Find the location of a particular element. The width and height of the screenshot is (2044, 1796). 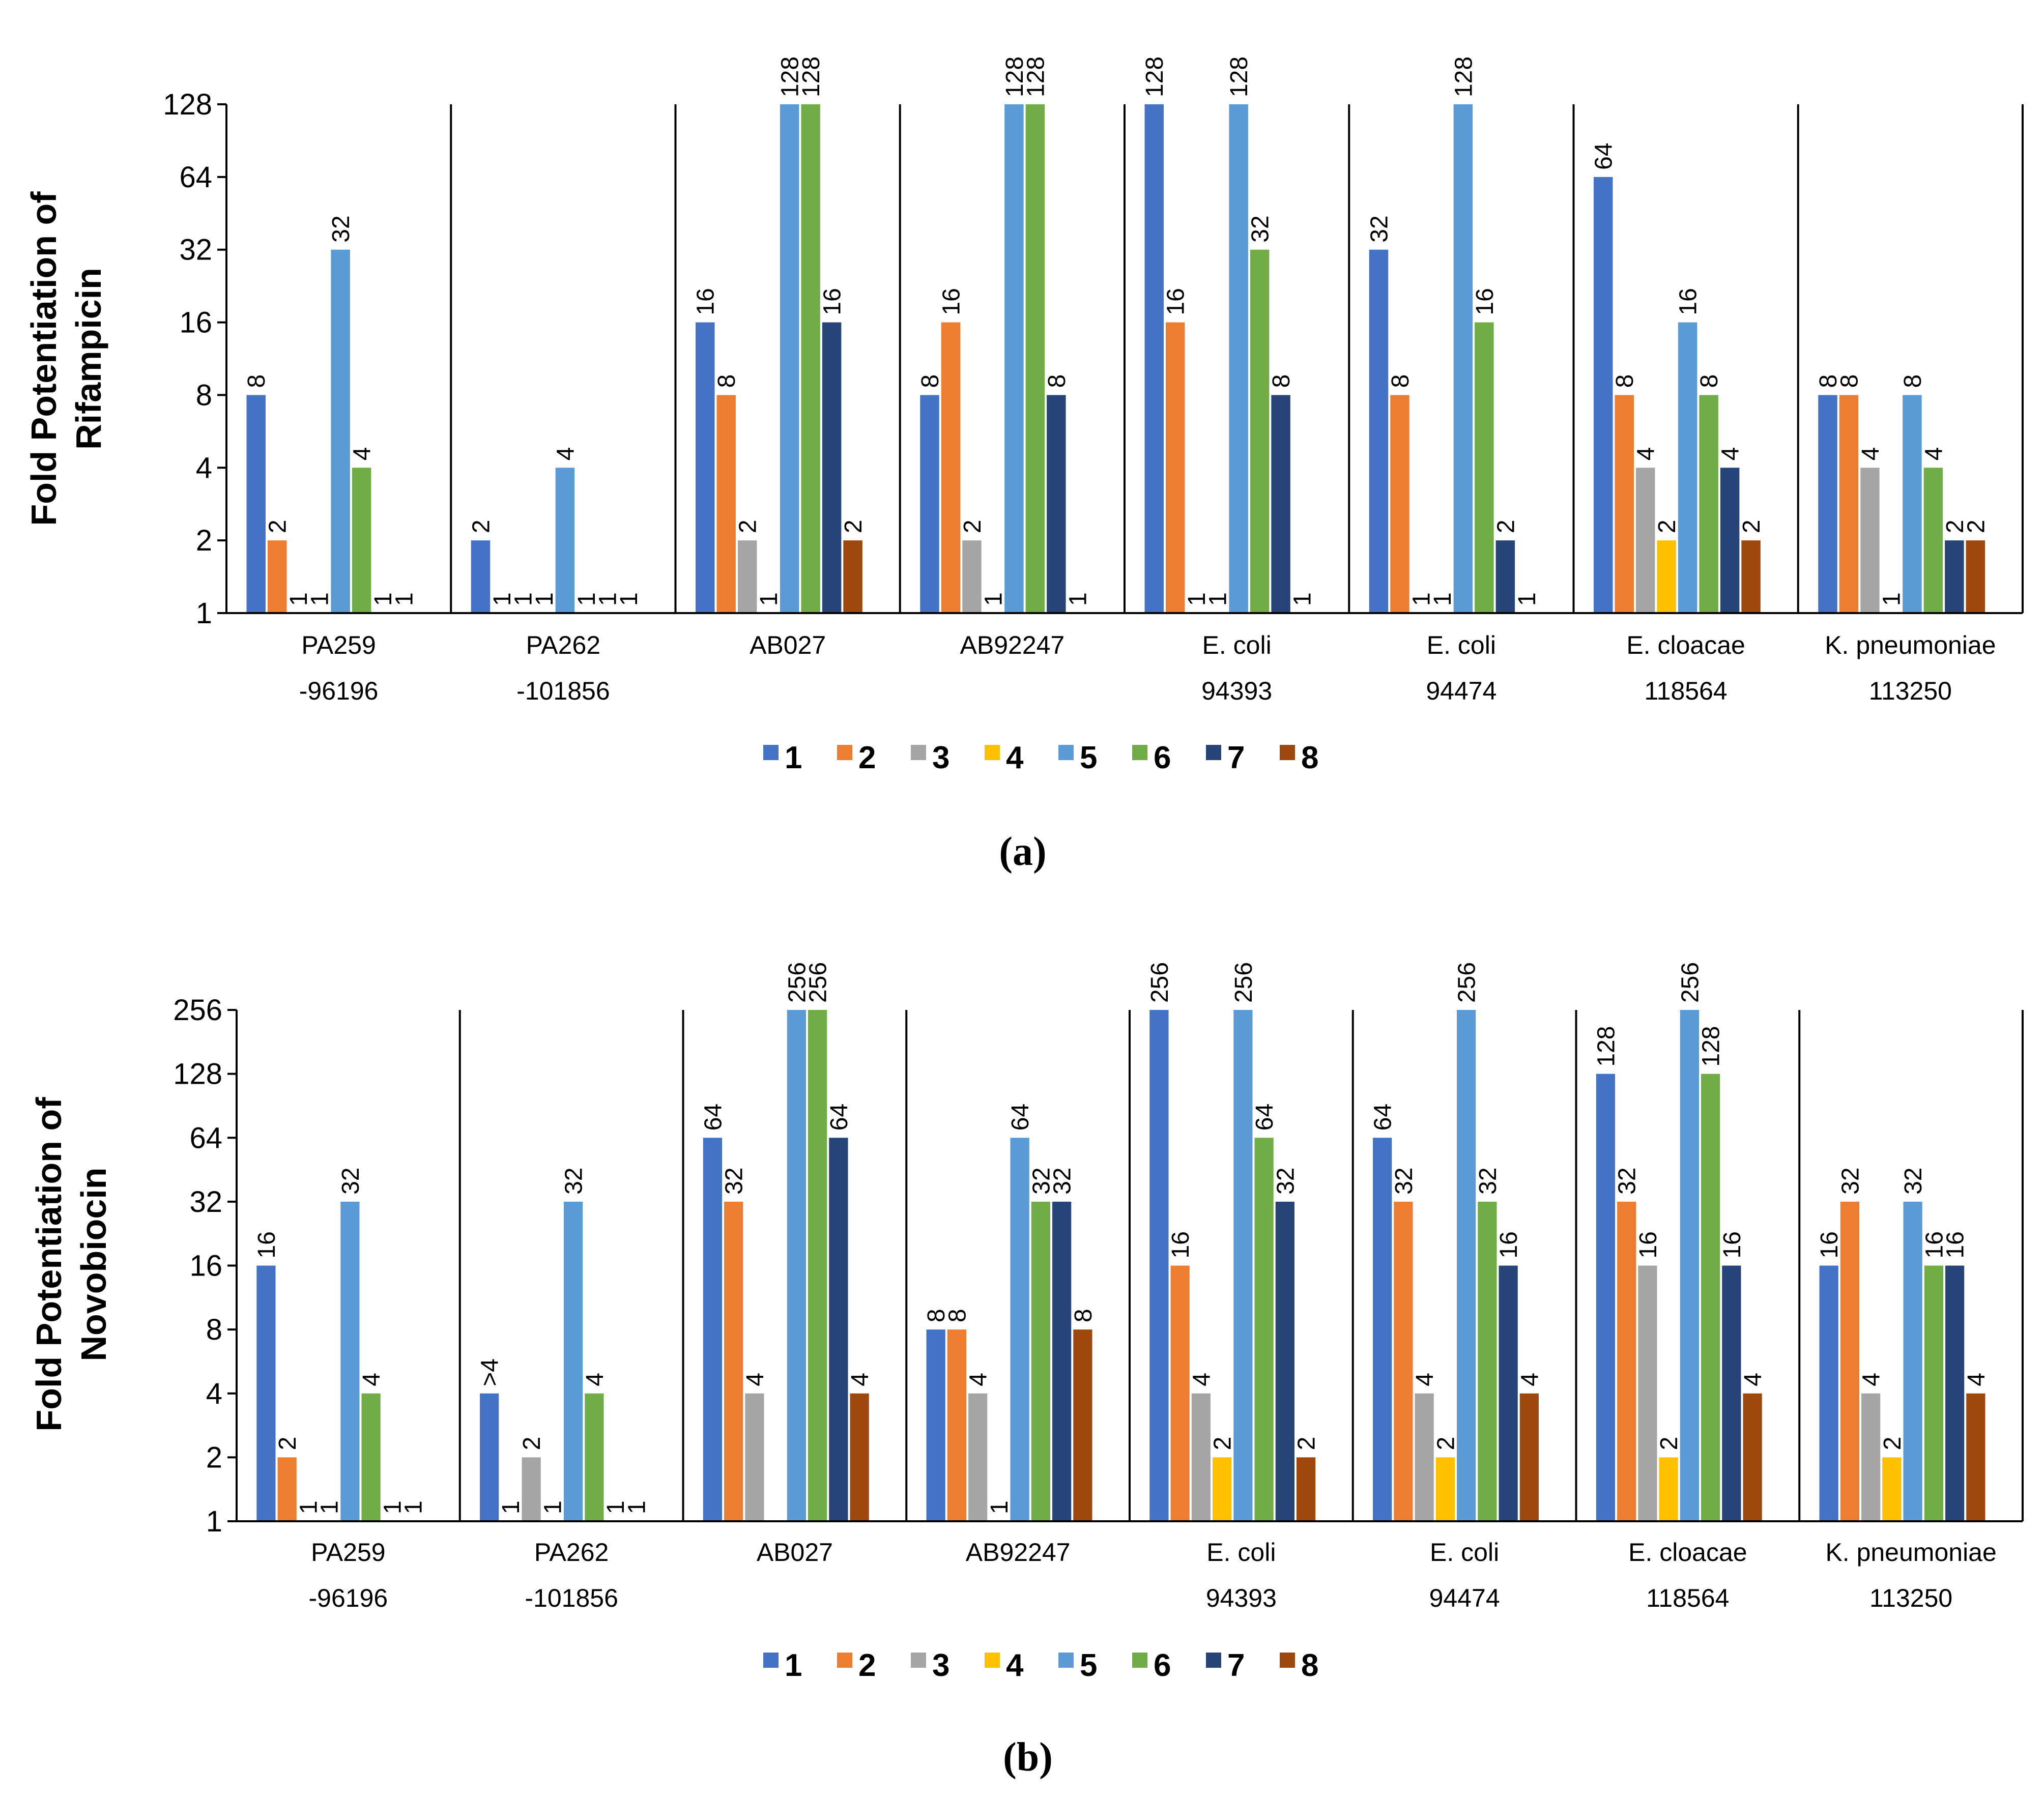

y-tick-label: 8 is located at coordinates (214, 1329).